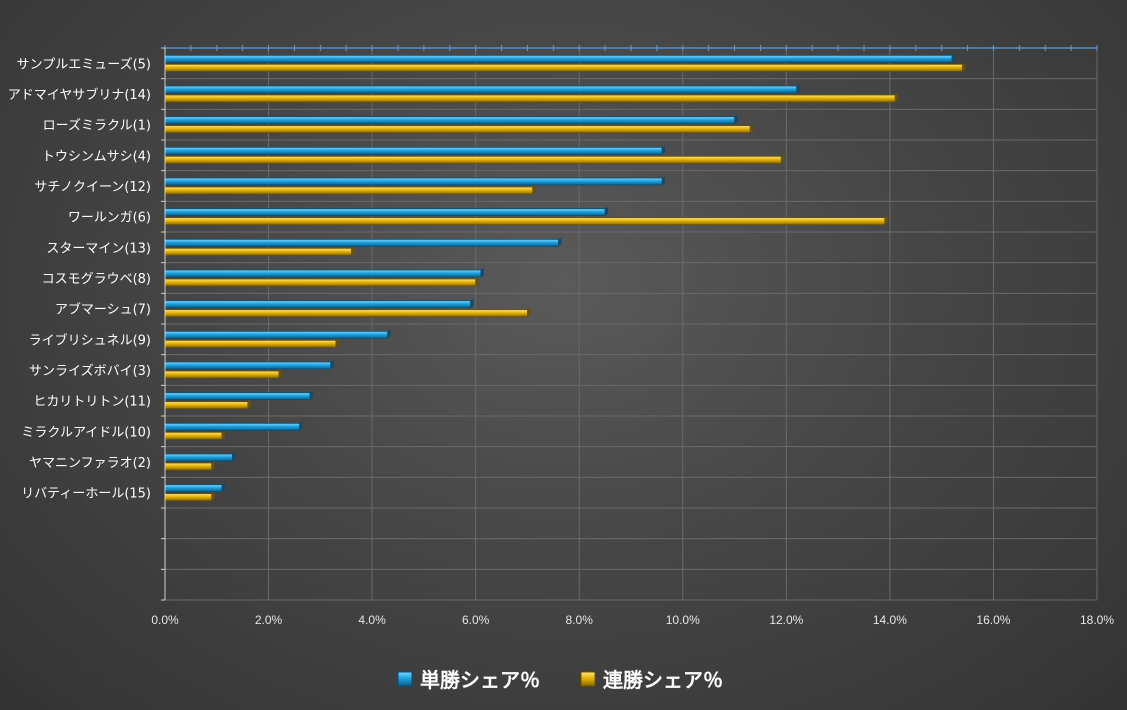  What do you see at coordinates (269, 620) in the screenshot?
I see `x-tick-label: 2.0%` at bounding box center [269, 620].